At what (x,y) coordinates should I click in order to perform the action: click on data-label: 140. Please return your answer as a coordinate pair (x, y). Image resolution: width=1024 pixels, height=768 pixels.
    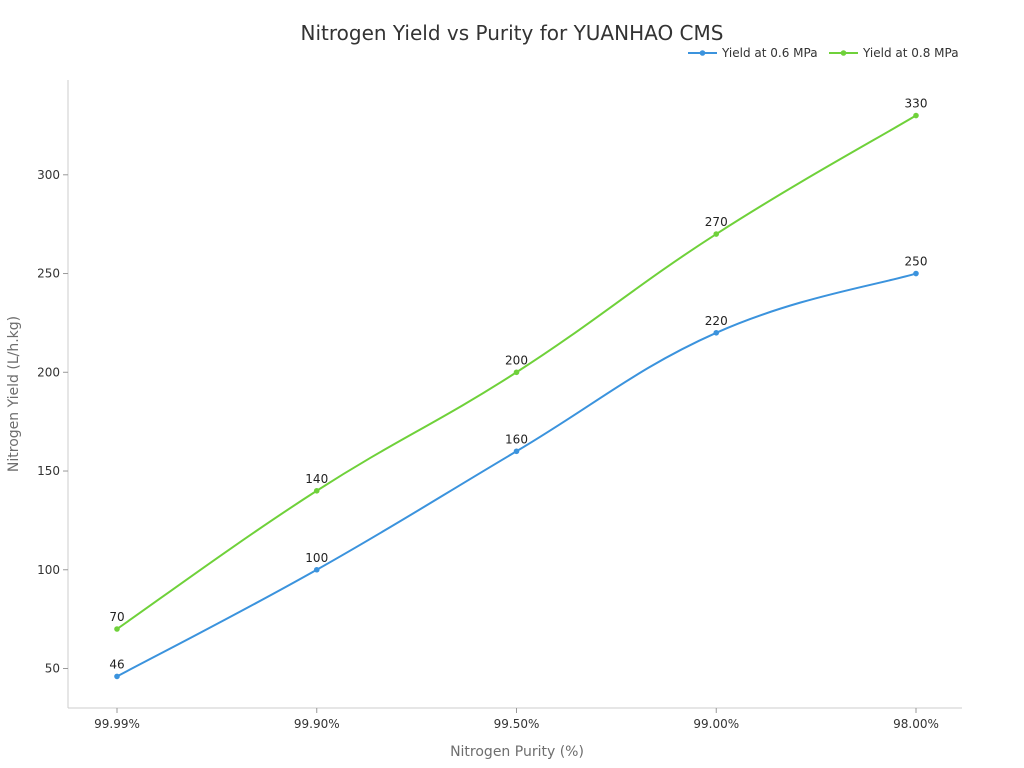
    Looking at the image, I should click on (316, 479).